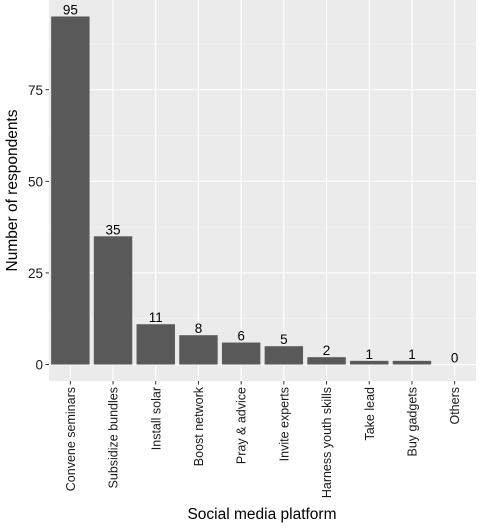 Image resolution: width=482 pixels, height=528 pixels. Describe the element at coordinates (156, 418) in the screenshot. I see `x-tick-label: Install solar` at that location.